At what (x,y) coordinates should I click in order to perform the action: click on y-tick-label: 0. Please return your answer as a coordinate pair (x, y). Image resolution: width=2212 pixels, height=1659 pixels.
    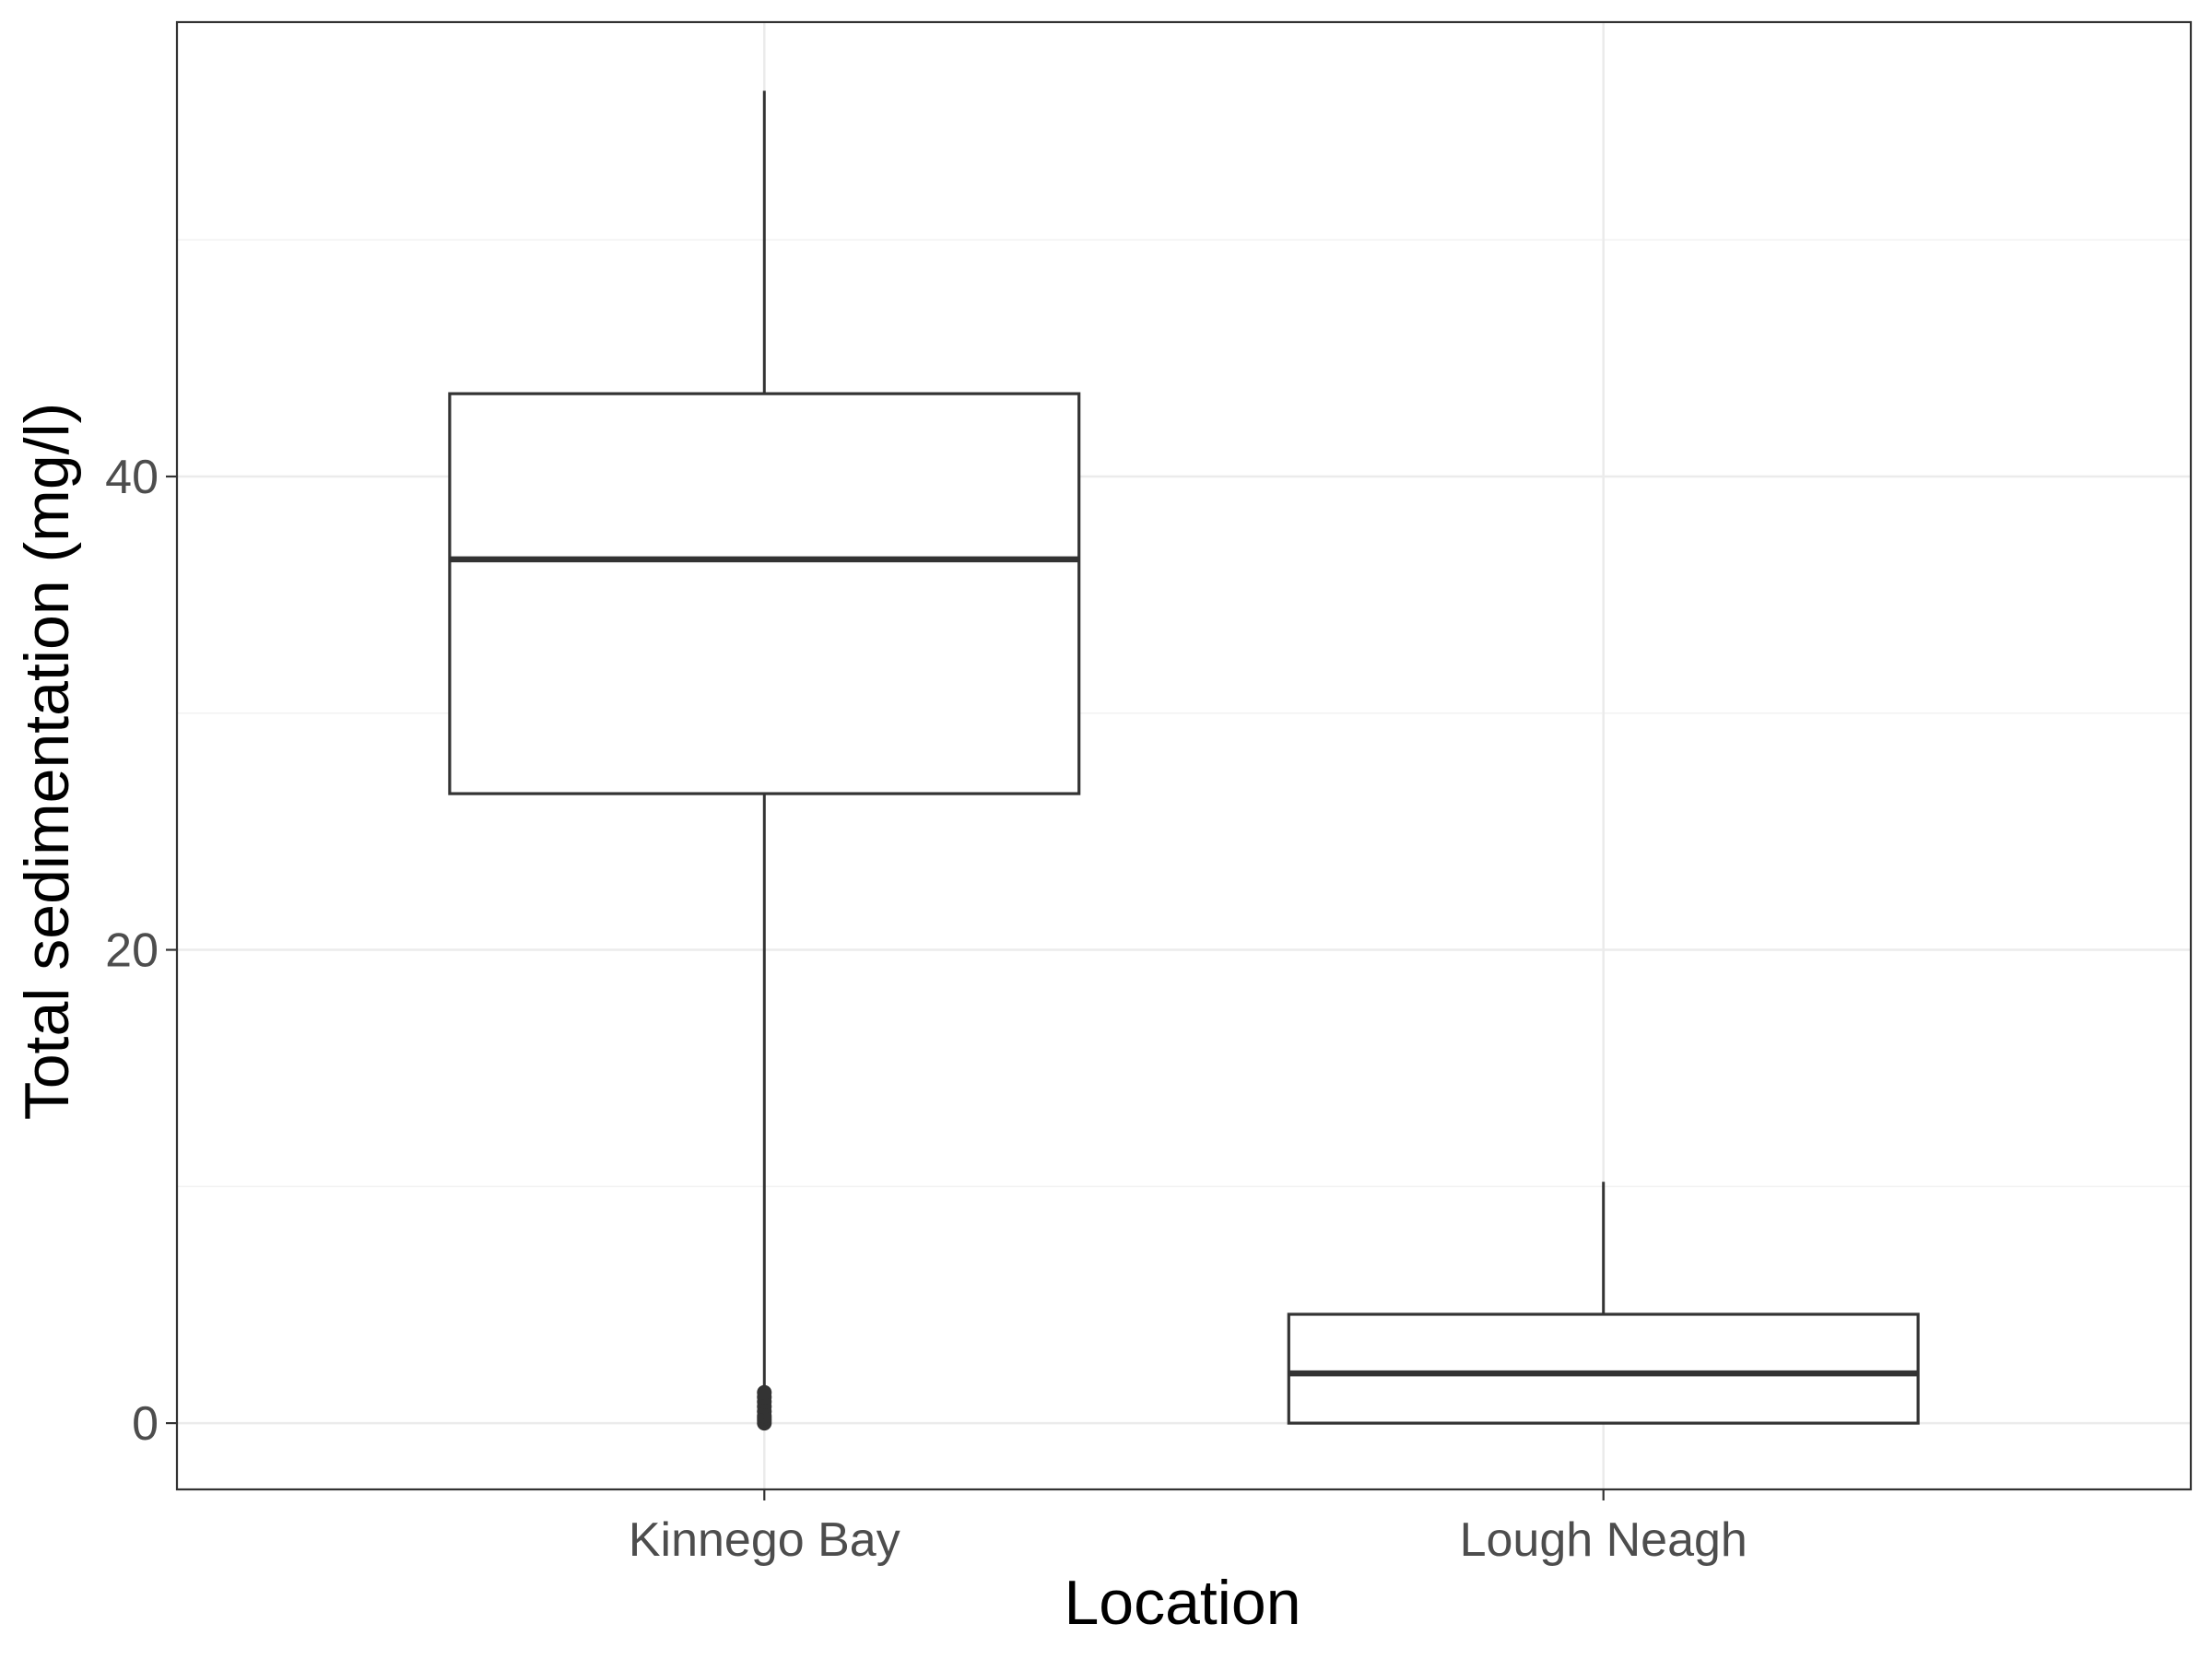
    Looking at the image, I should click on (145, 1424).